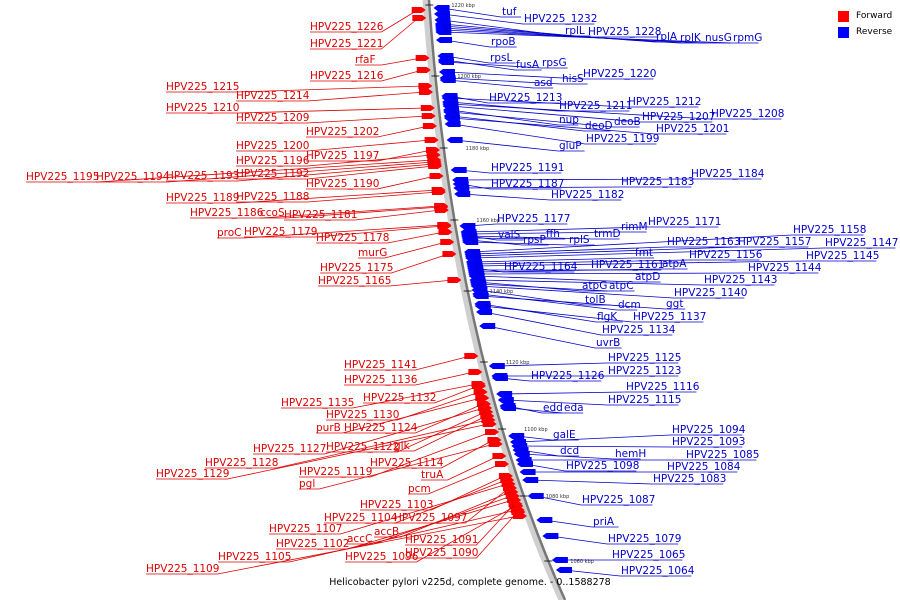 The image size is (900, 600). What do you see at coordinates (202, 87) in the screenshot?
I see `forward-gene-label: HPV225_1215` at bounding box center [202, 87].